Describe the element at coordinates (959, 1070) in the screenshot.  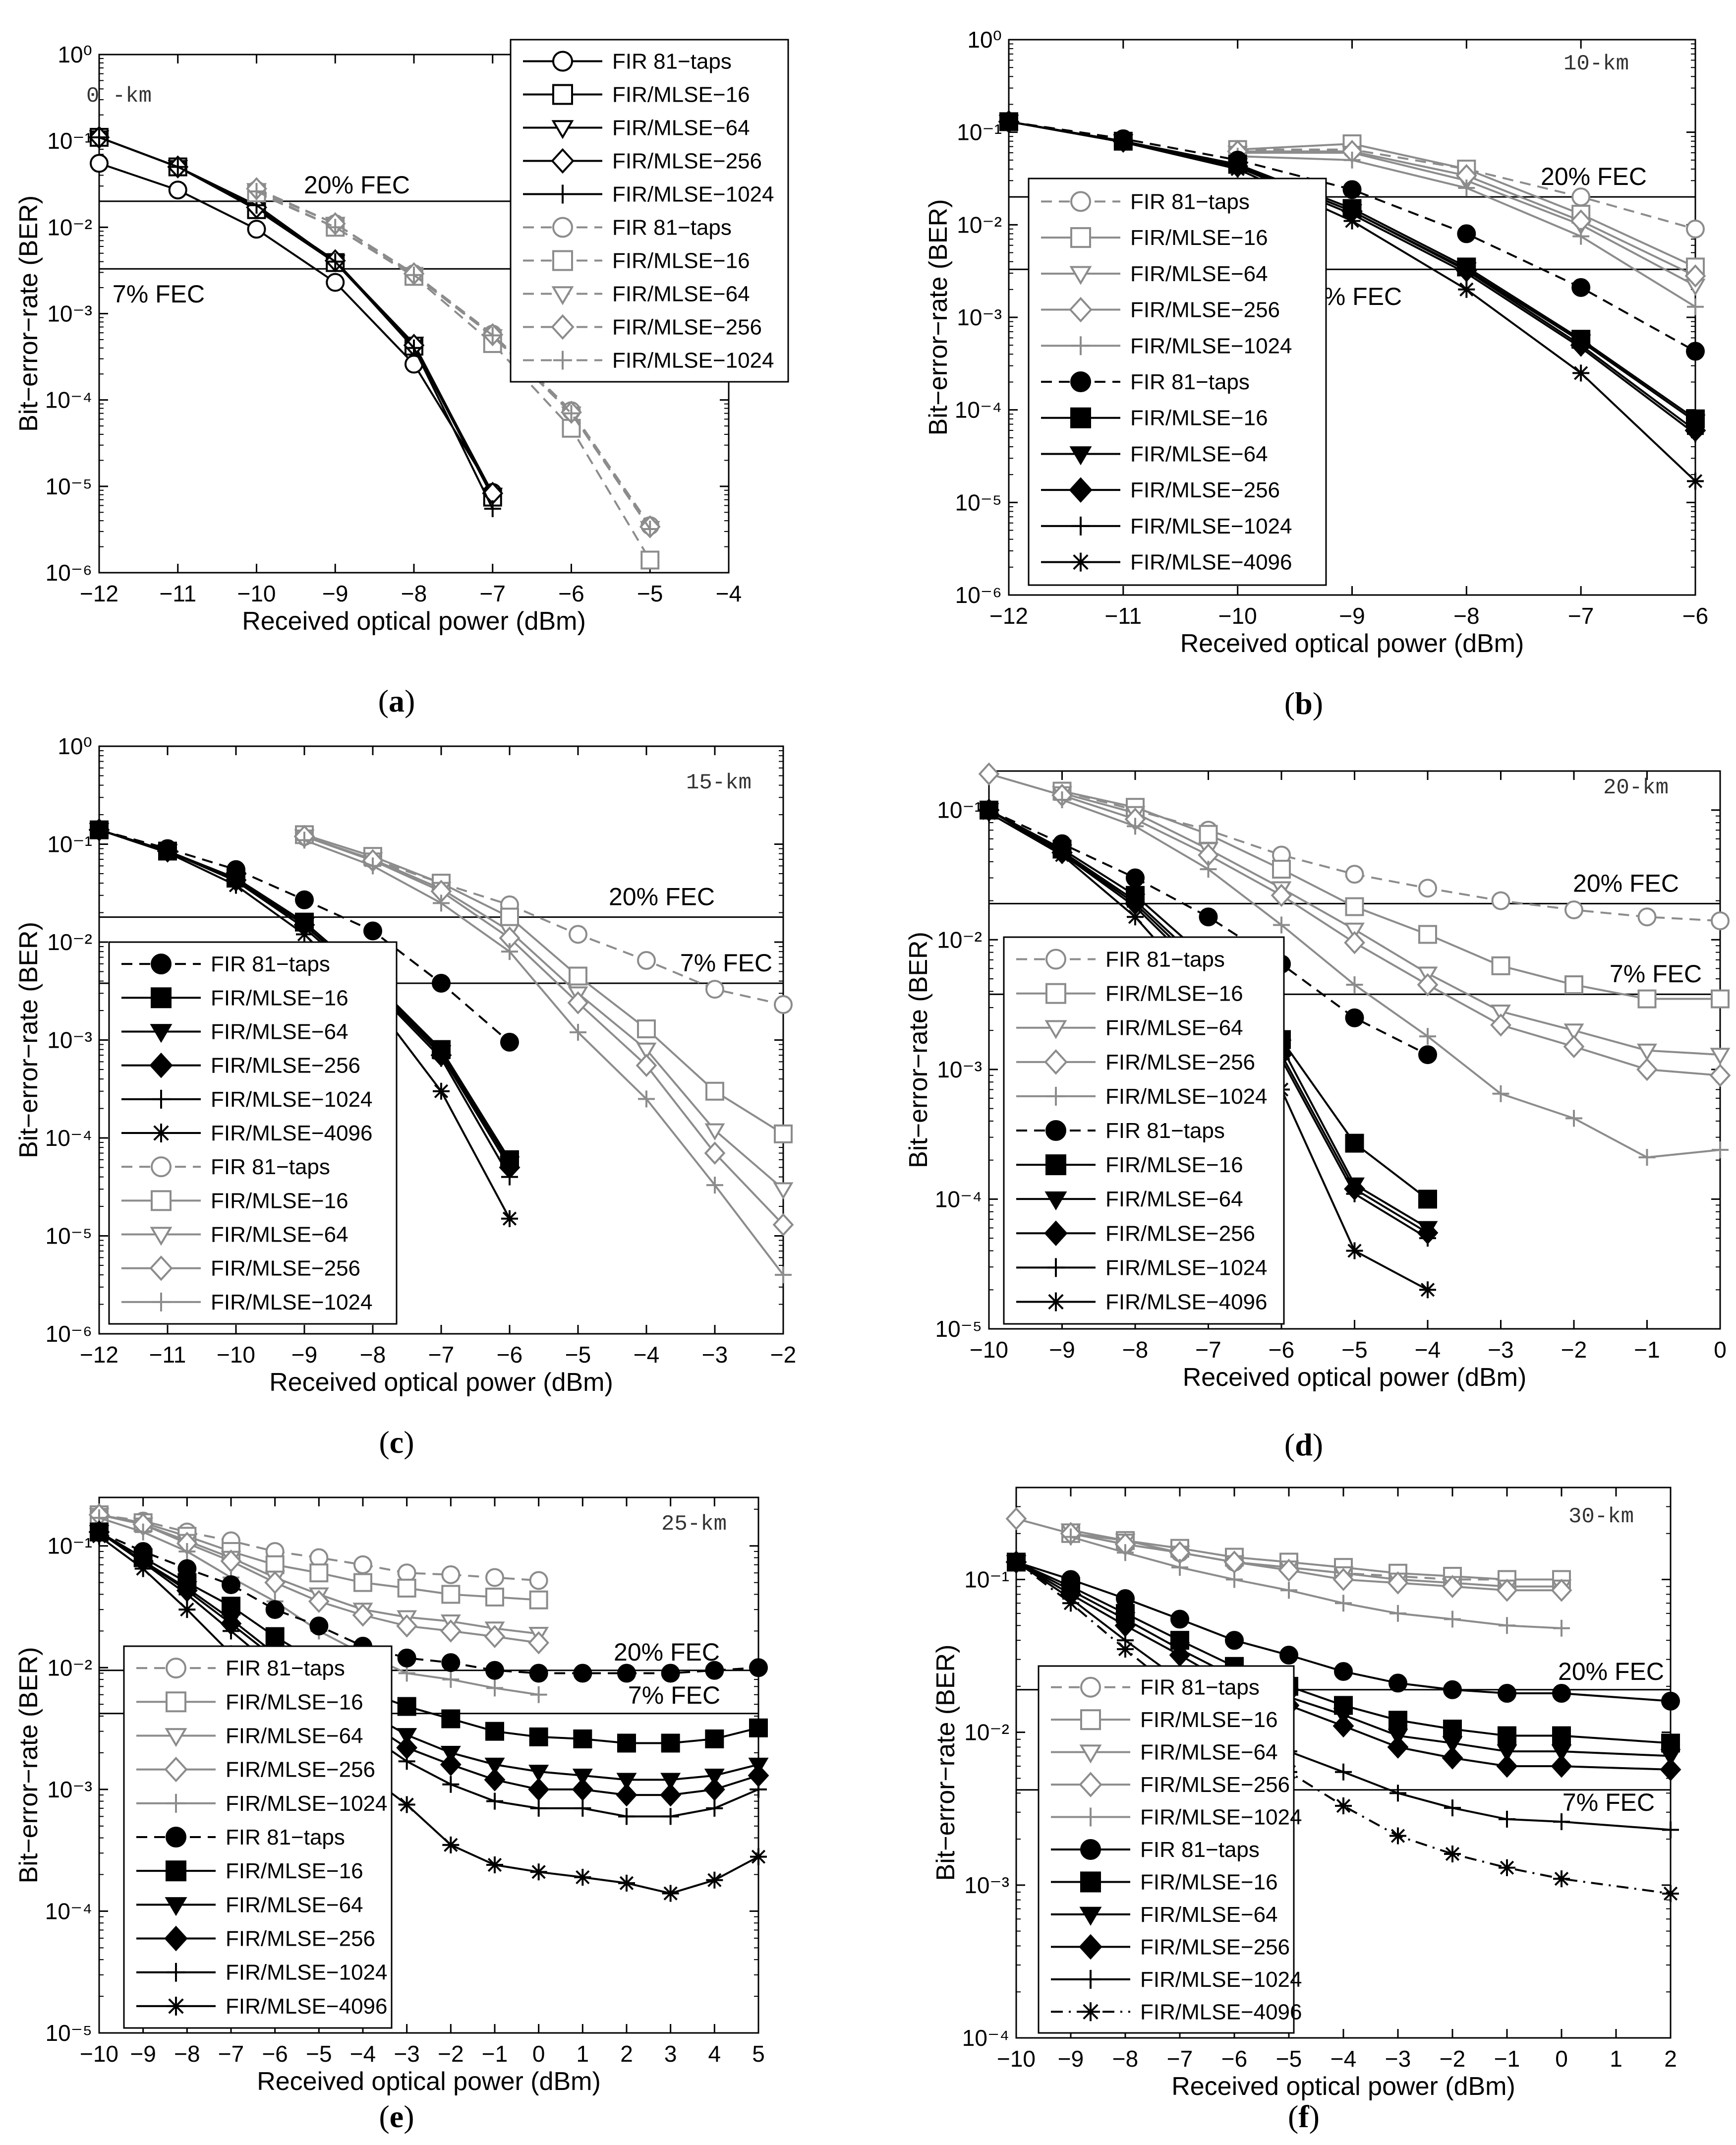
I see `y-tick-label: 10⁻³` at that location.